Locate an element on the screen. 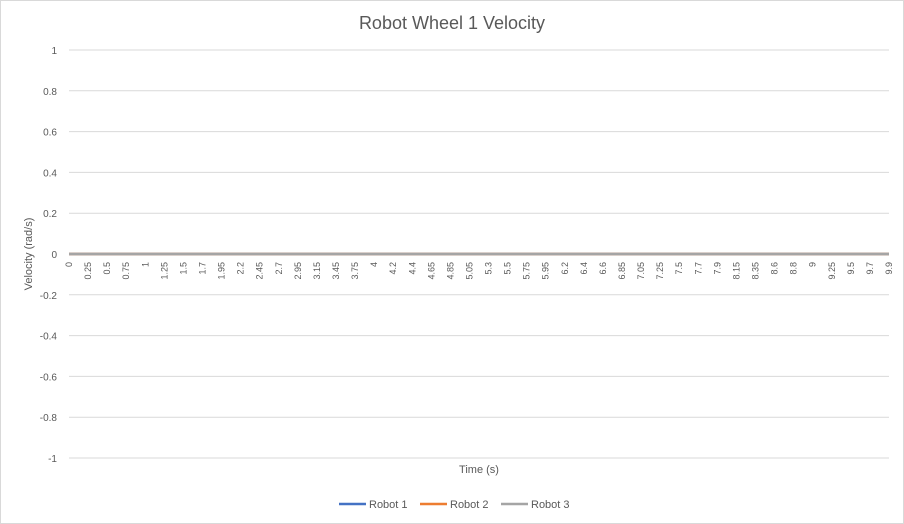 The width and height of the screenshot is (904, 524). x-tick-label: 3.45 is located at coordinates (336, 271).